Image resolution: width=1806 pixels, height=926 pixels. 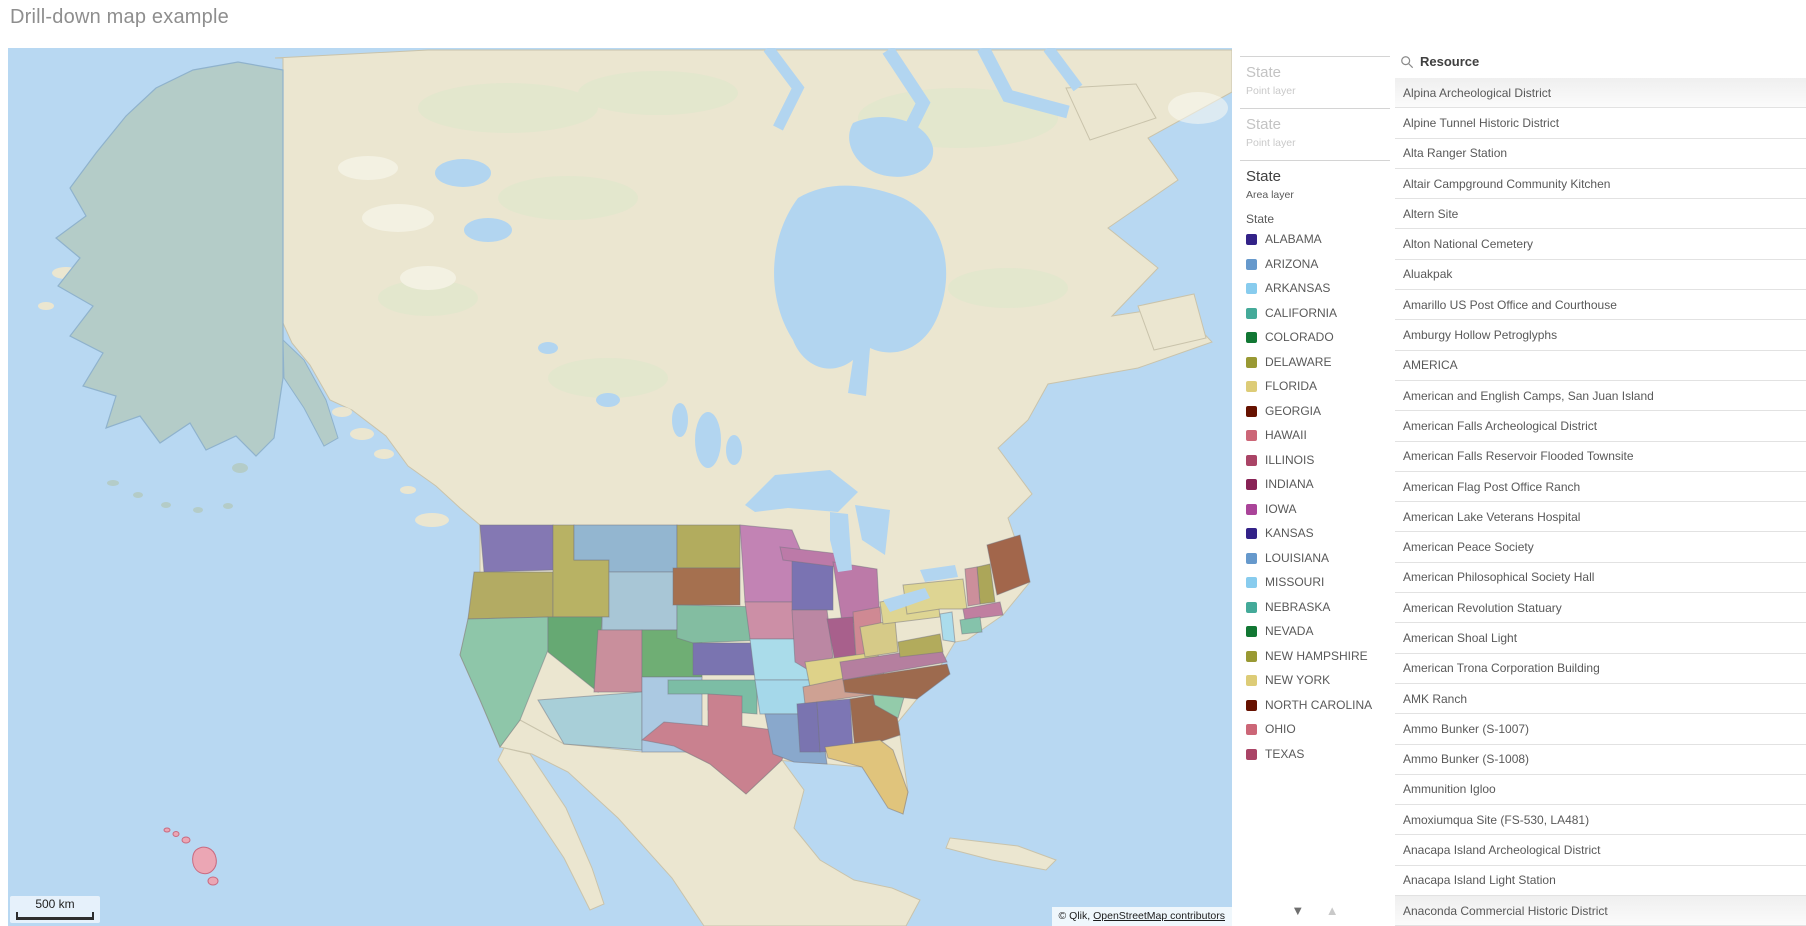 I want to click on state-washington, so click(x=516, y=548).